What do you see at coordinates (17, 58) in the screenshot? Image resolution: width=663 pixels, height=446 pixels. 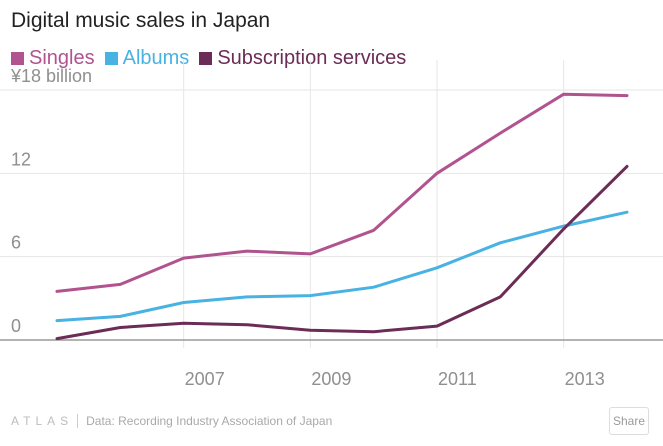 I see `legend-swatch-singles` at bounding box center [17, 58].